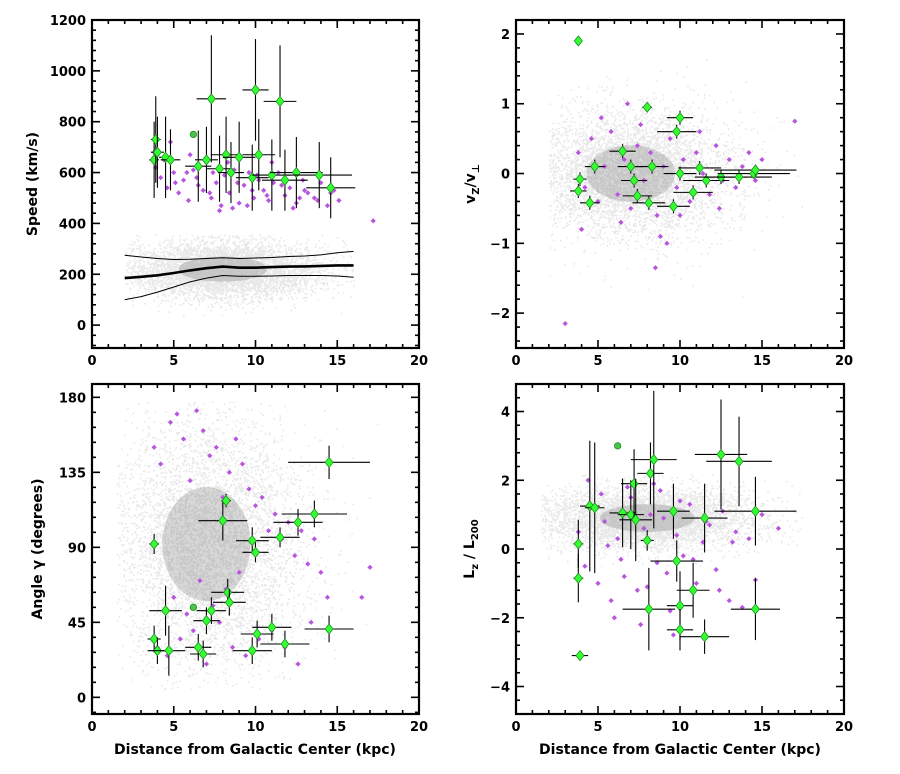 Image resolution: width=900 pixels, height=774 pixels. I want to click on vratio-x-tick-label: 0, so click(515, 361).